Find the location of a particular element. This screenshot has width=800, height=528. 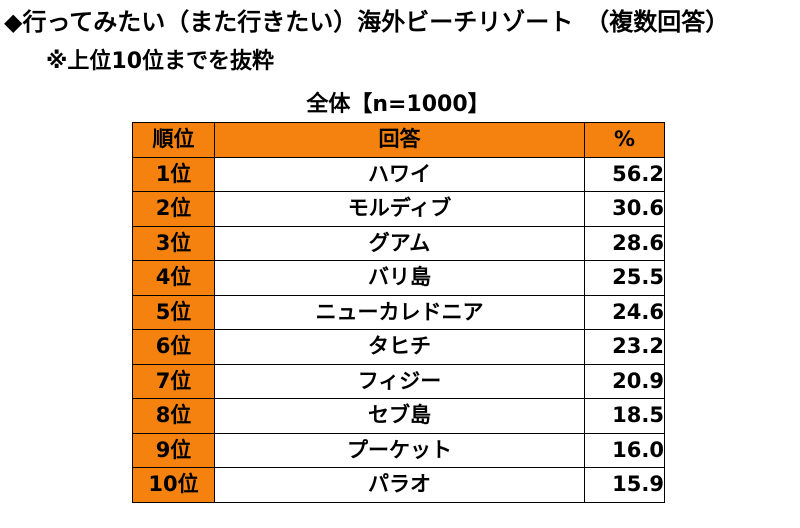

answer-cell: セブ島 is located at coordinates (399, 416).